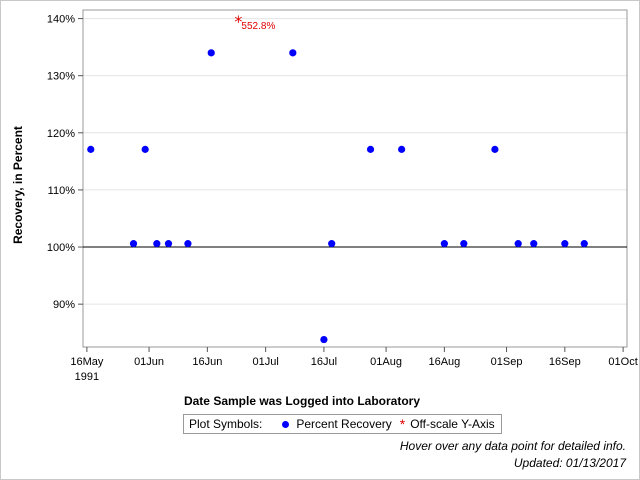  Describe the element at coordinates (149, 362) in the screenshot. I see `x-tick-label: 01Jun` at that location.